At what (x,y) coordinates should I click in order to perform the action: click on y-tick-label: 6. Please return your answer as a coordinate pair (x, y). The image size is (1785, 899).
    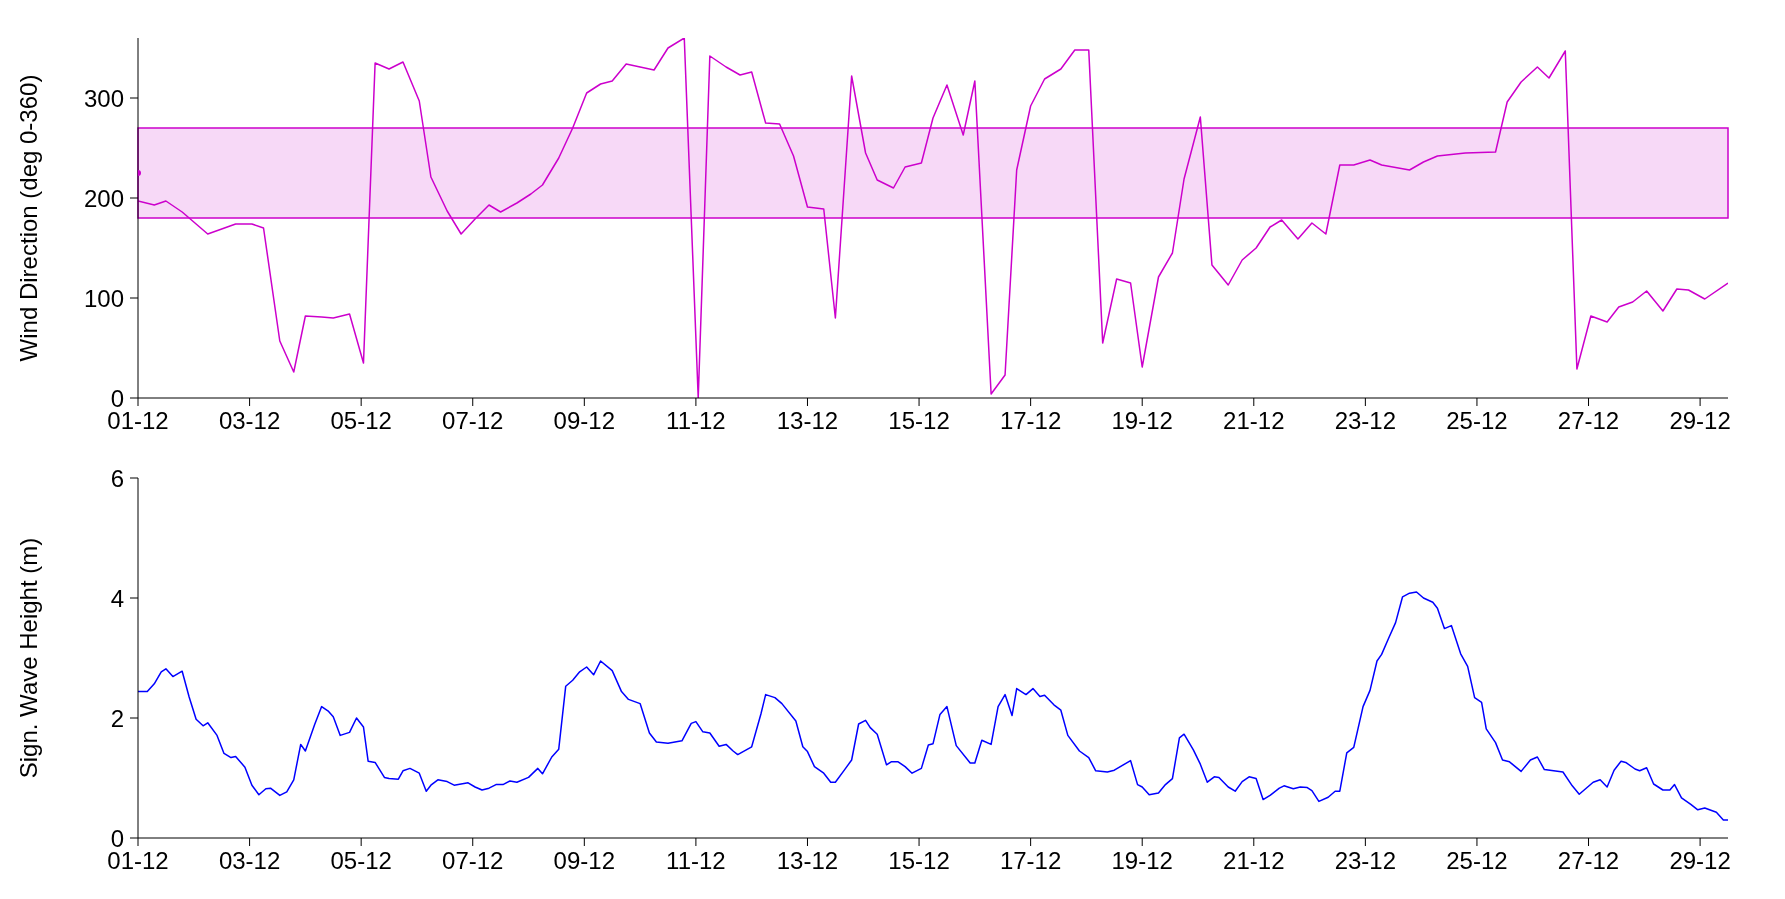
    Looking at the image, I should click on (117, 478).